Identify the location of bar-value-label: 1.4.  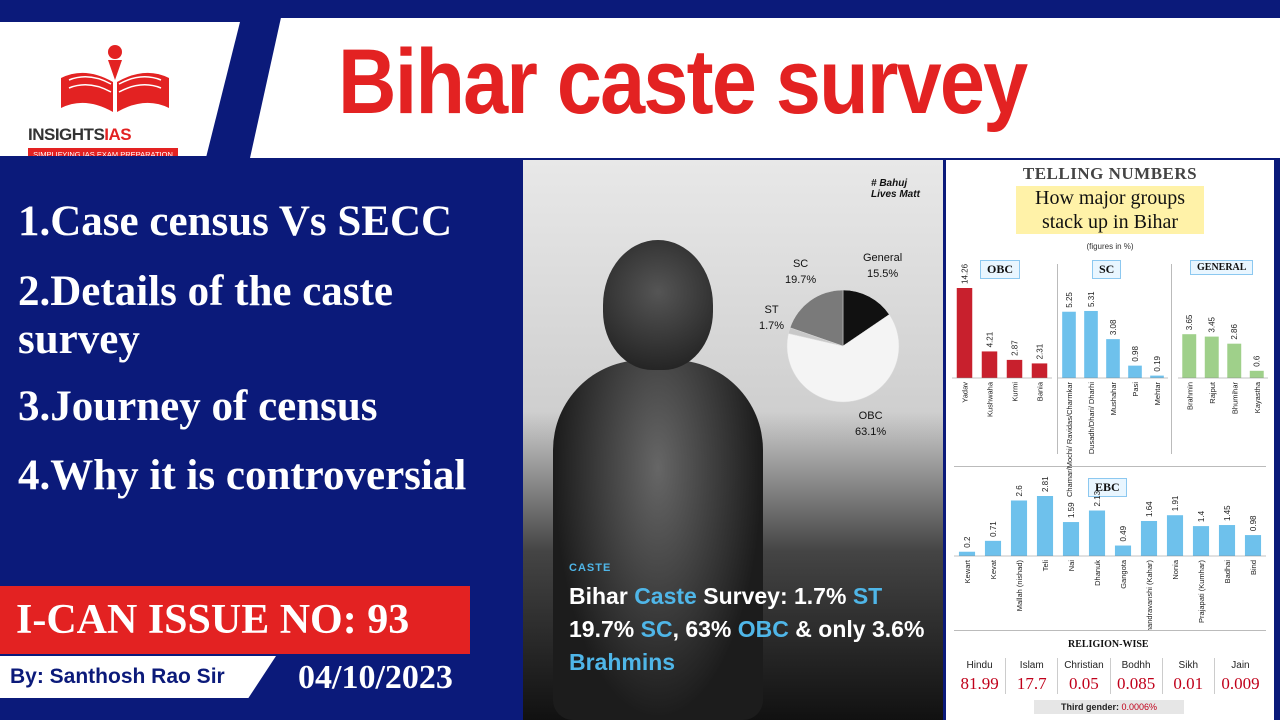
(1201, 516).